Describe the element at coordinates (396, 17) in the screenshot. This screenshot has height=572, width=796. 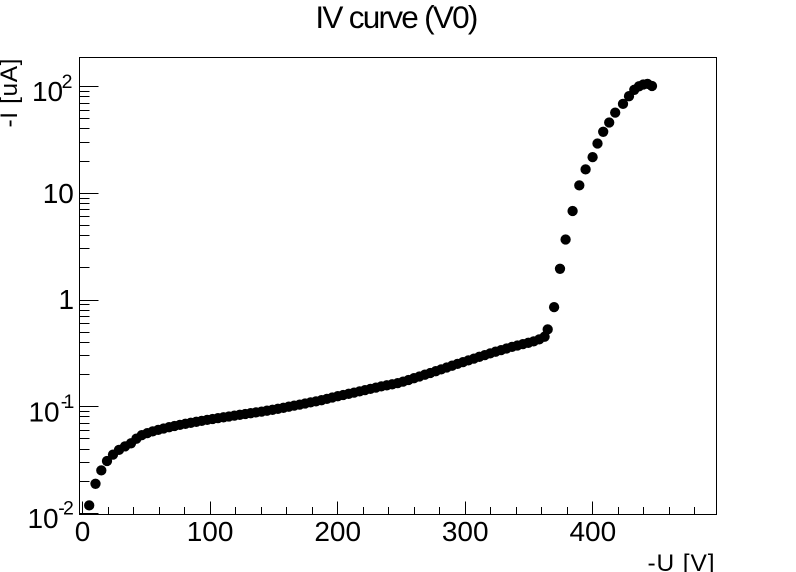
I see `svg-text: IV curve (V0)` at that location.